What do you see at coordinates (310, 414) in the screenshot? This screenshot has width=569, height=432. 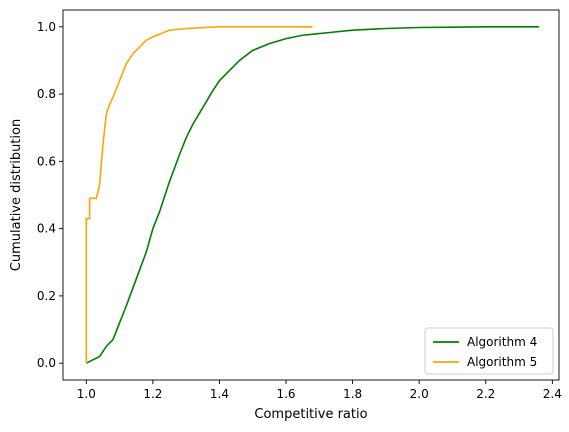 I see `x-axis-label: Competitive ratio` at bounding box center [310, 414].